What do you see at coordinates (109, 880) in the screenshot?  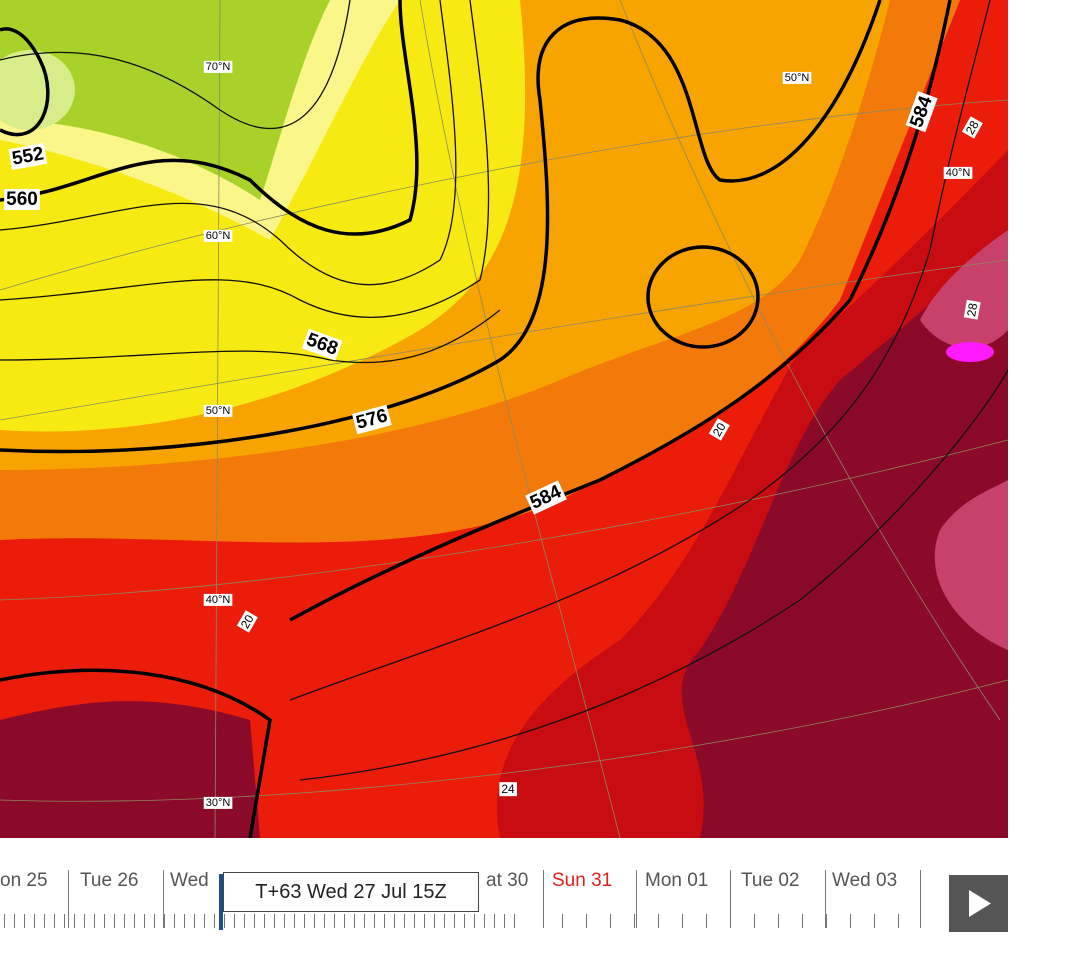 I see `day-label: Tue 26` at bounding box center [109, 880].